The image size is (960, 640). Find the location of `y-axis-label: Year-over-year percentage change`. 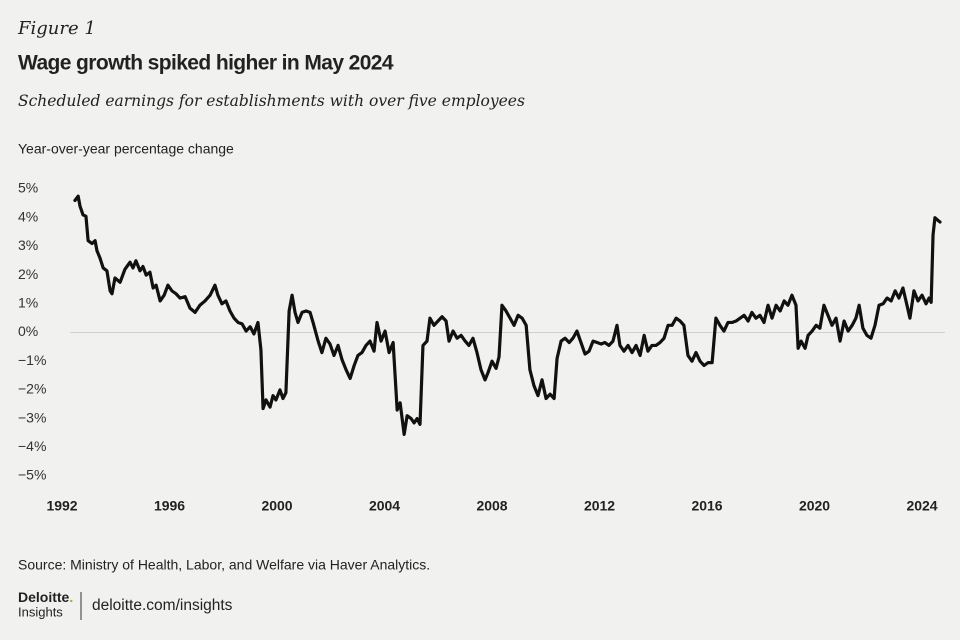

y-axis-label: Year-over-year percentage change is located at coordinates (126, 149).